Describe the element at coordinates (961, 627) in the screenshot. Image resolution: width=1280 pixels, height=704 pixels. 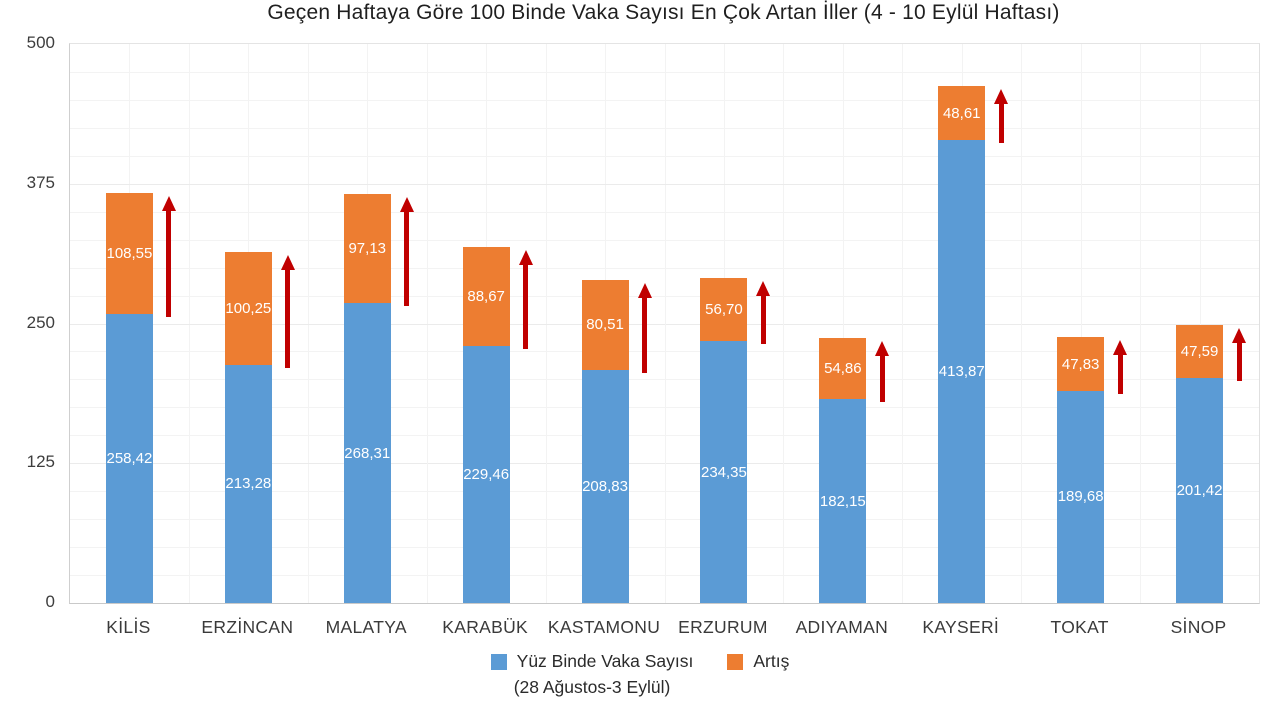
I see `x-tick-label-kayseri: KAYSERİ` at that location.